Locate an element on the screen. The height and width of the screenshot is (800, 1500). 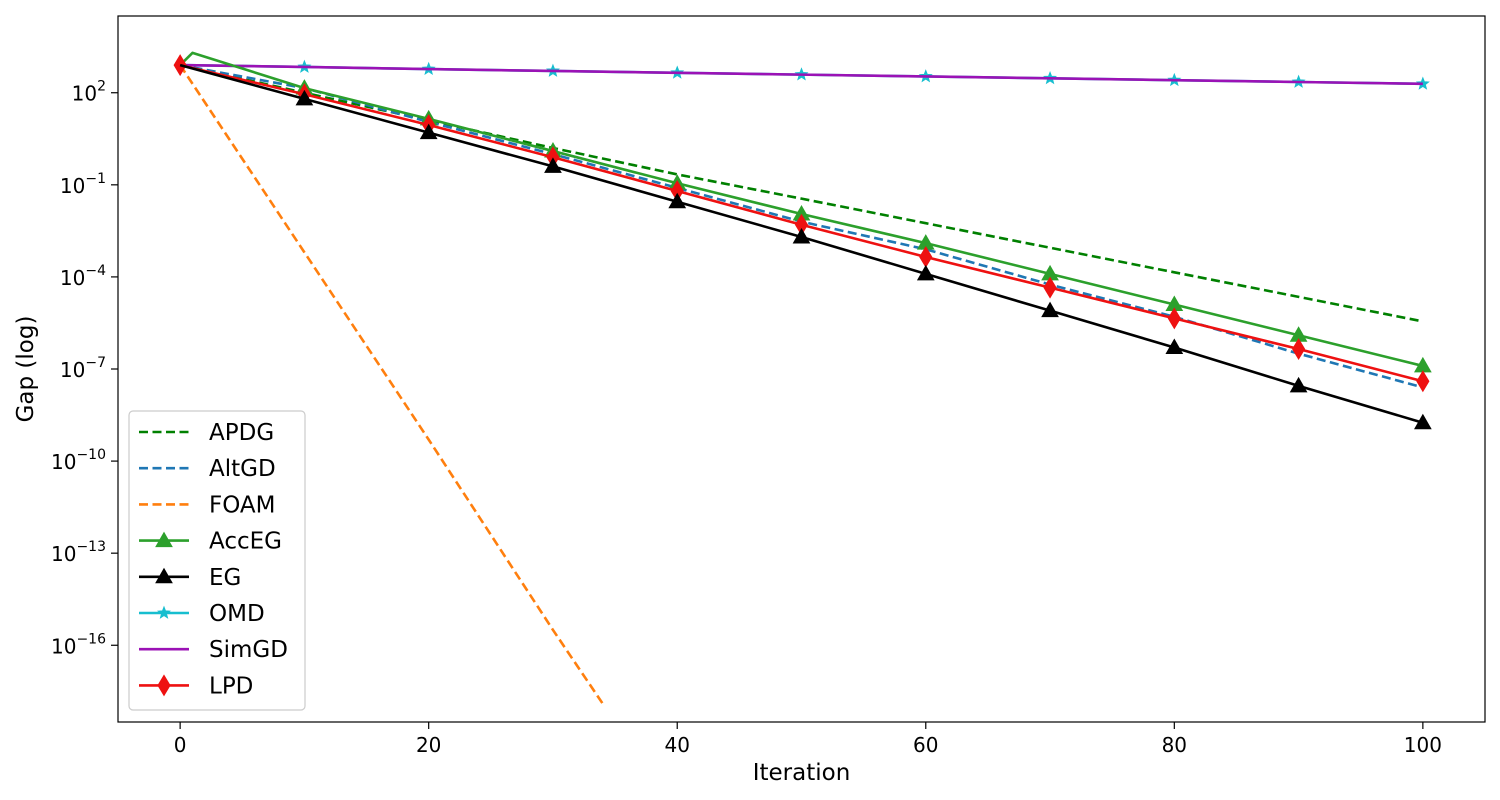
legend-label-lpd: LPD is located at coordinates (231, 686).